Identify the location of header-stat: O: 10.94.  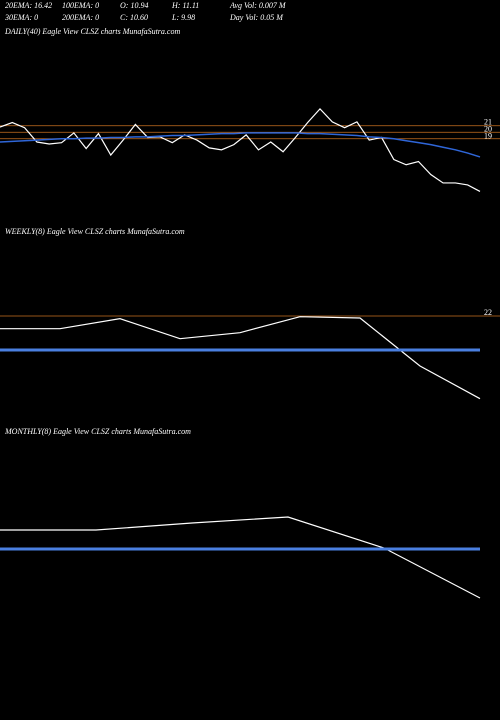
(134, 5).